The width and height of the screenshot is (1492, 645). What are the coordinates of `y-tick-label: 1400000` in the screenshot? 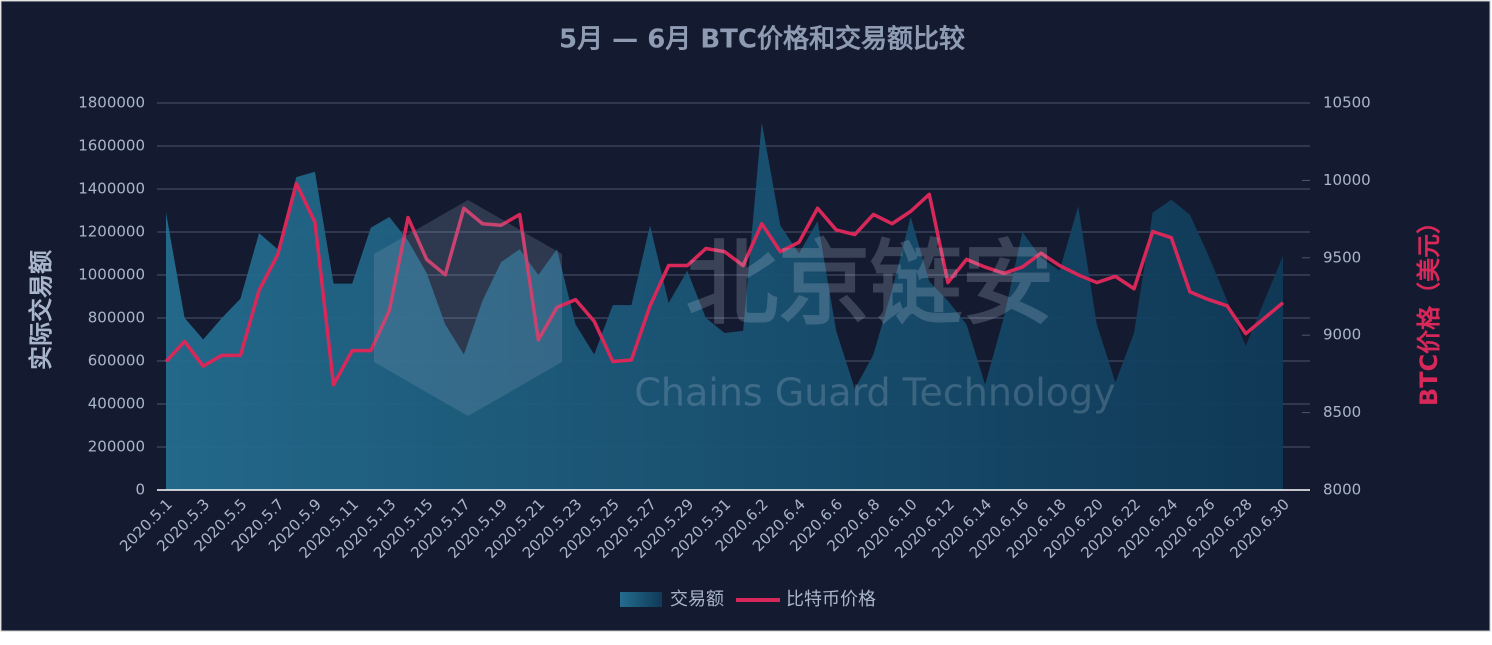 It's located at (111, 189).